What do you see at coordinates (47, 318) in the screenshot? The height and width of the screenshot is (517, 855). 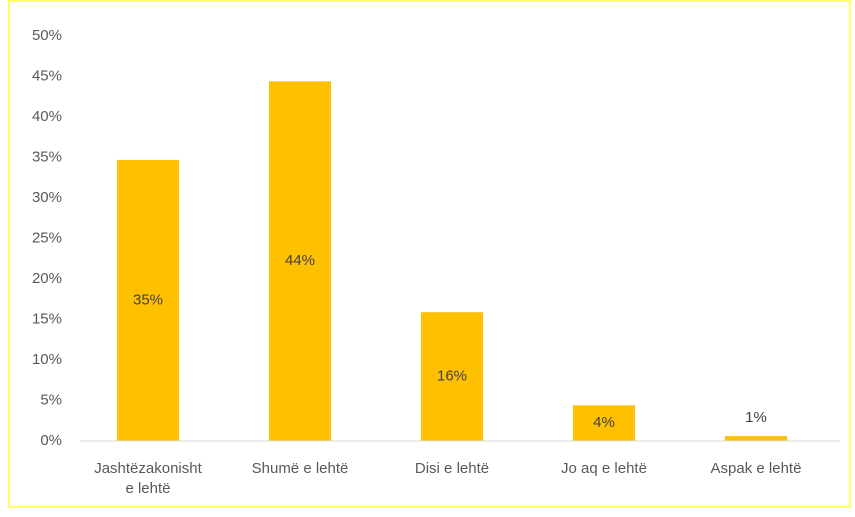 I see `y-tick-label: 15%` at bounding box center [47, 318].